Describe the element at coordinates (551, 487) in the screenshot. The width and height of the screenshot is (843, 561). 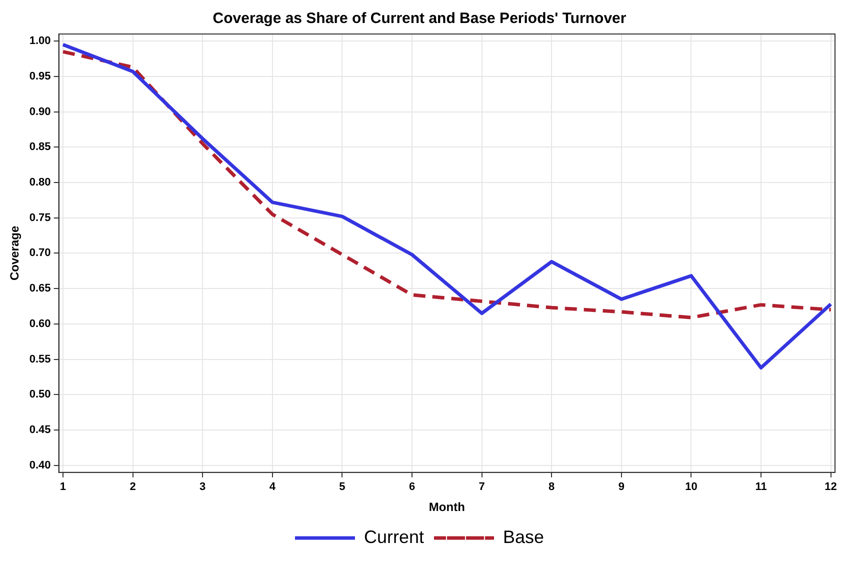
I see `x-tick-label: 8` at that location.